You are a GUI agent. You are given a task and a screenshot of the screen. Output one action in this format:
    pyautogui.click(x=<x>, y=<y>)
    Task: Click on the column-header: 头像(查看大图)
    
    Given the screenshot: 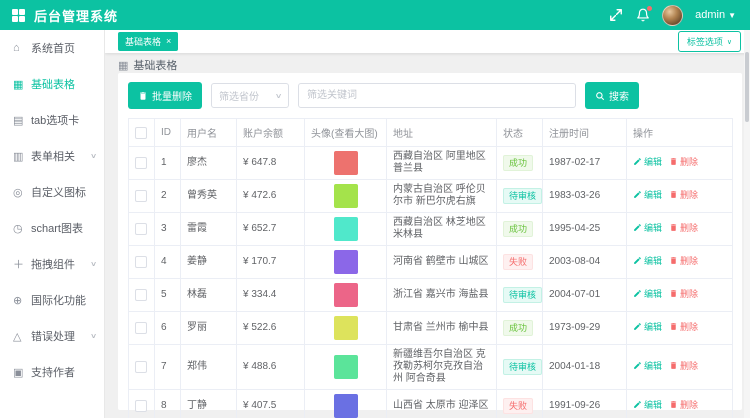 What is the action you would take?
    pyautogui.click(x=345, y=132)
    